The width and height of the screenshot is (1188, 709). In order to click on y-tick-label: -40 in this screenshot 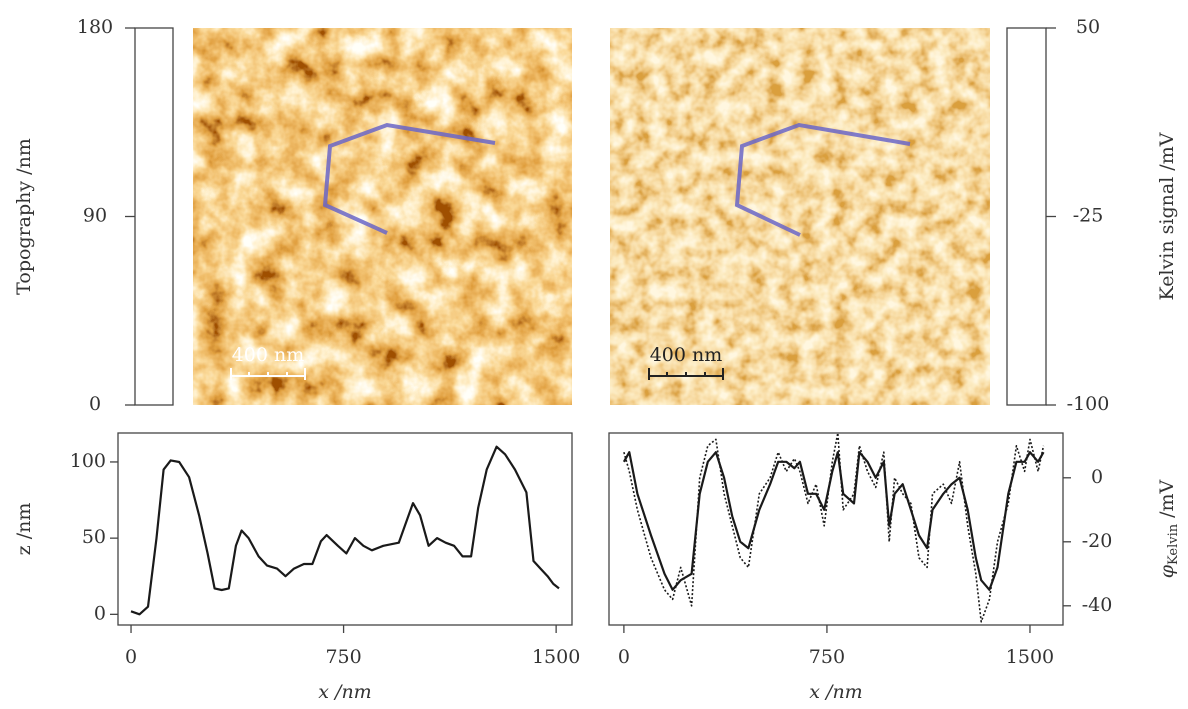, I will do `click(1097, 605)`.